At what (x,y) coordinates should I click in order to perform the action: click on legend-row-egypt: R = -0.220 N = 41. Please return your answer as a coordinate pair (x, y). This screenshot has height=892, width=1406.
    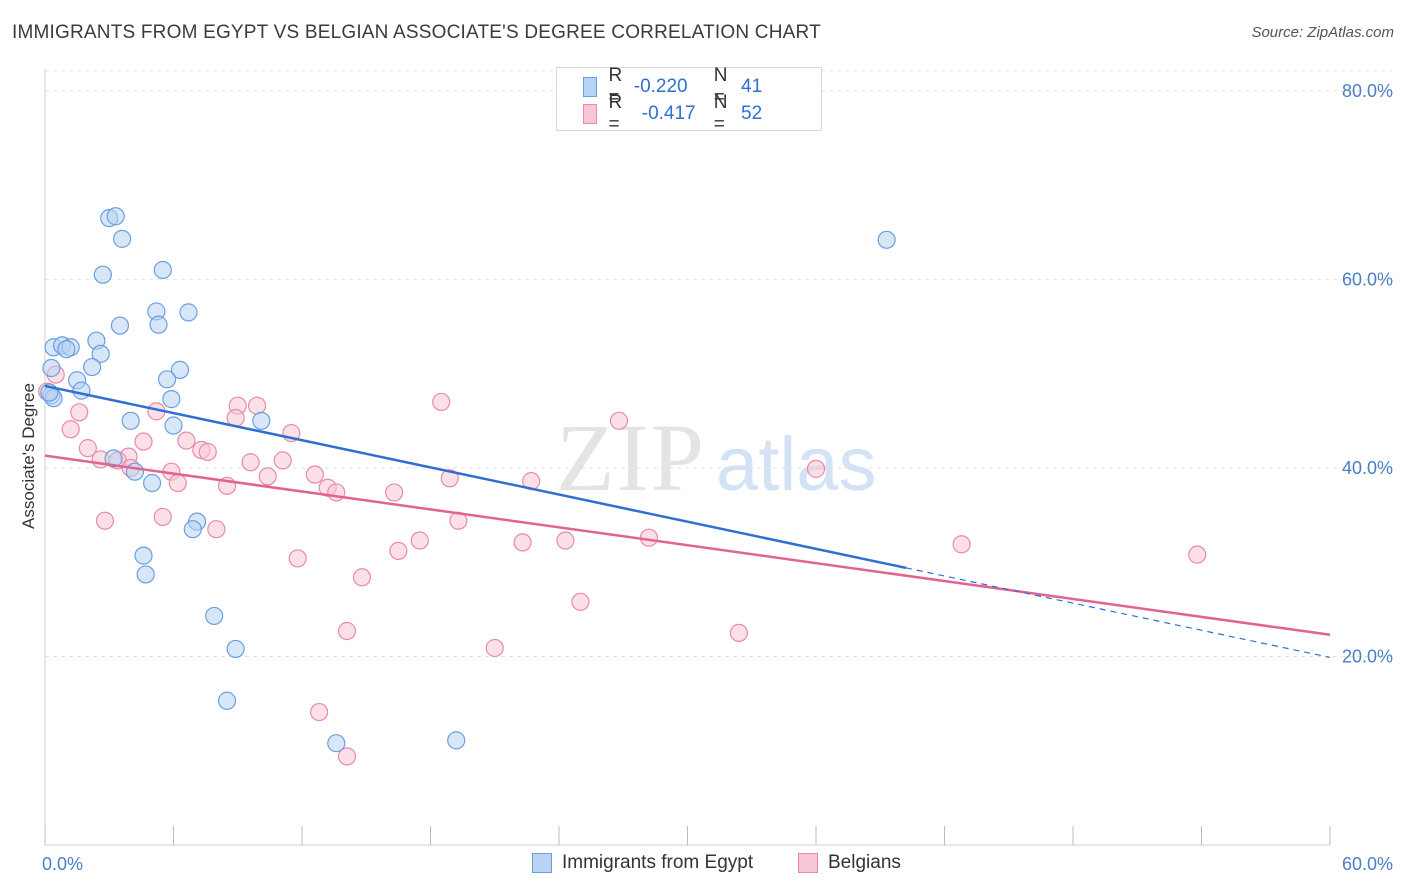
    Looking at the image, I should click on (689, 86).